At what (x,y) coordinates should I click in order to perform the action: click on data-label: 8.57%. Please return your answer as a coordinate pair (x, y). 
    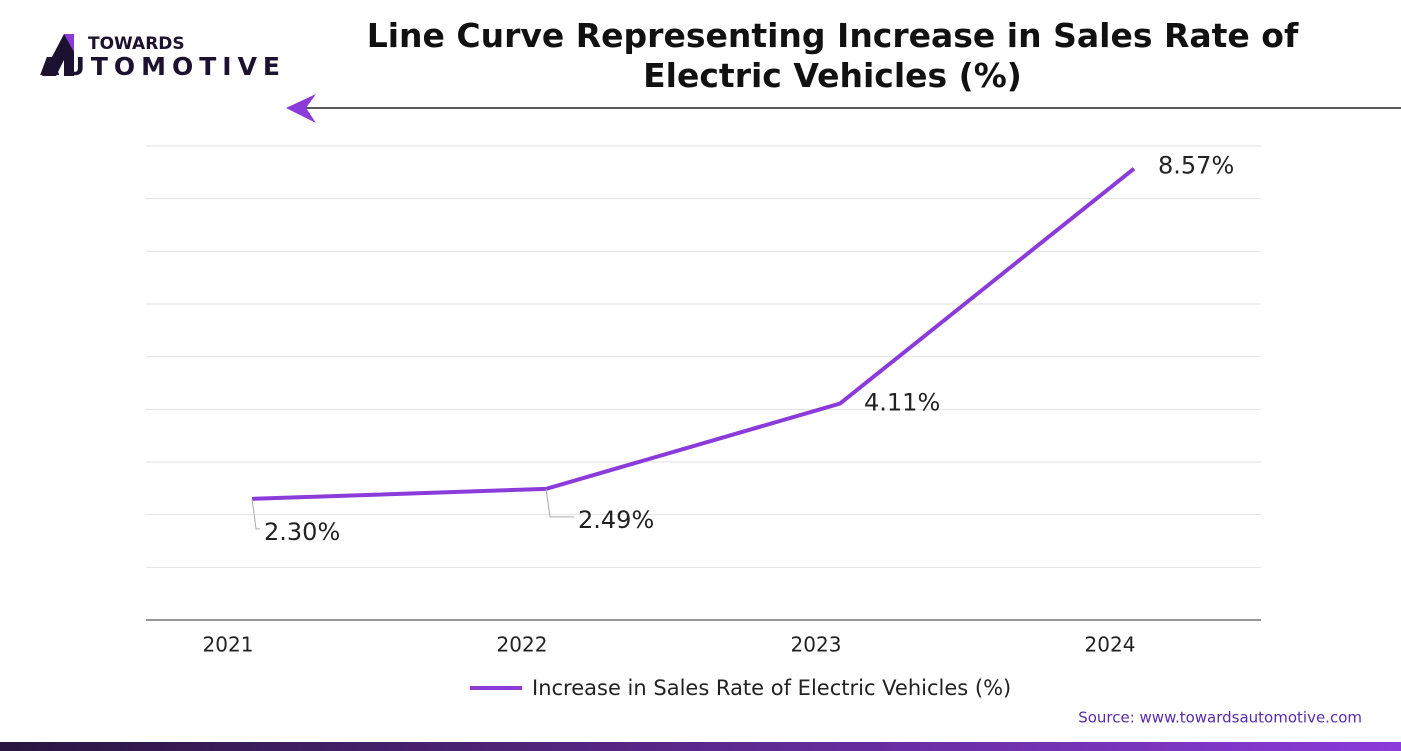
    Looking at the image, I should click on (1196, 166).